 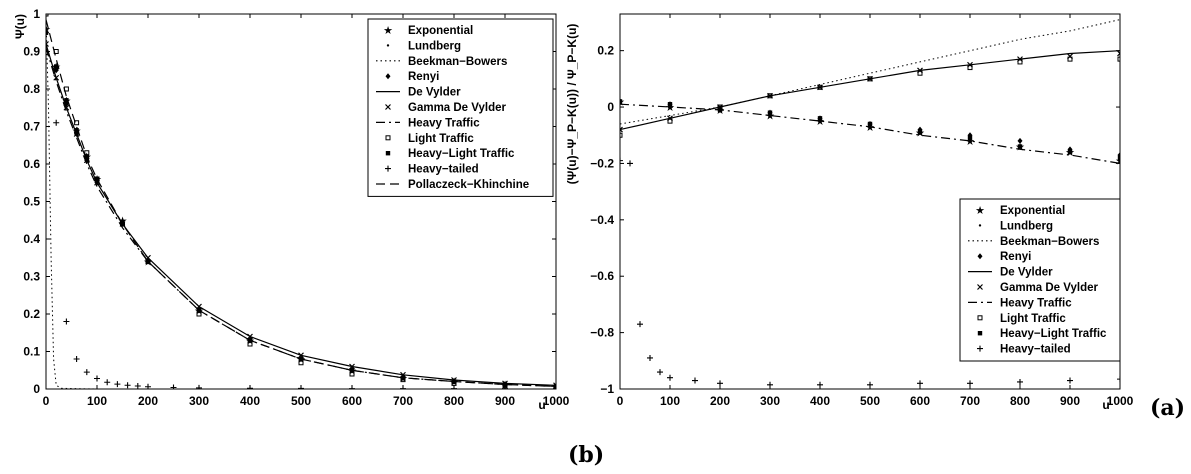 I want to click on y-tick-label: 0.9, so click(x=31, y=52).